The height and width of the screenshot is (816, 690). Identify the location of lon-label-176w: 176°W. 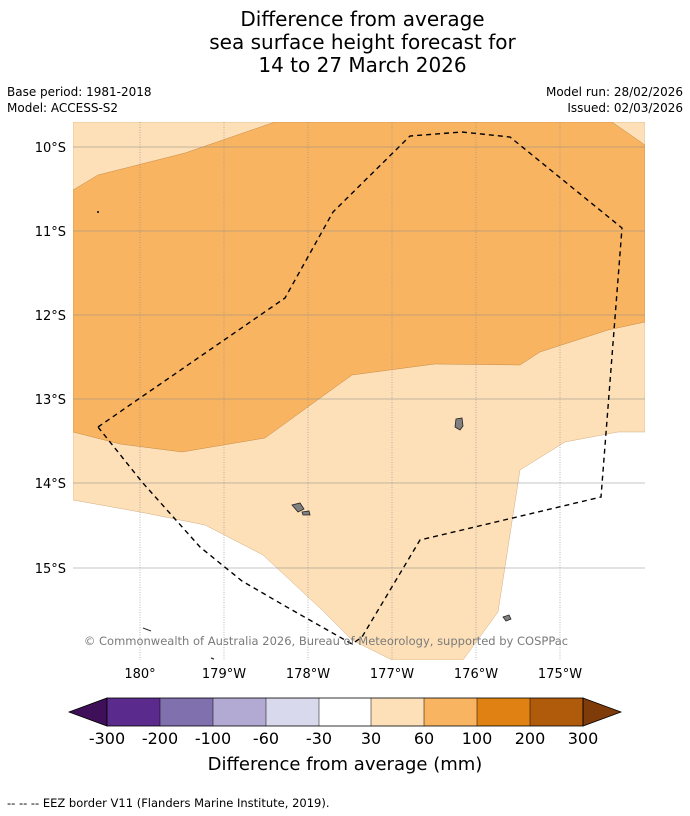
(476, 674).